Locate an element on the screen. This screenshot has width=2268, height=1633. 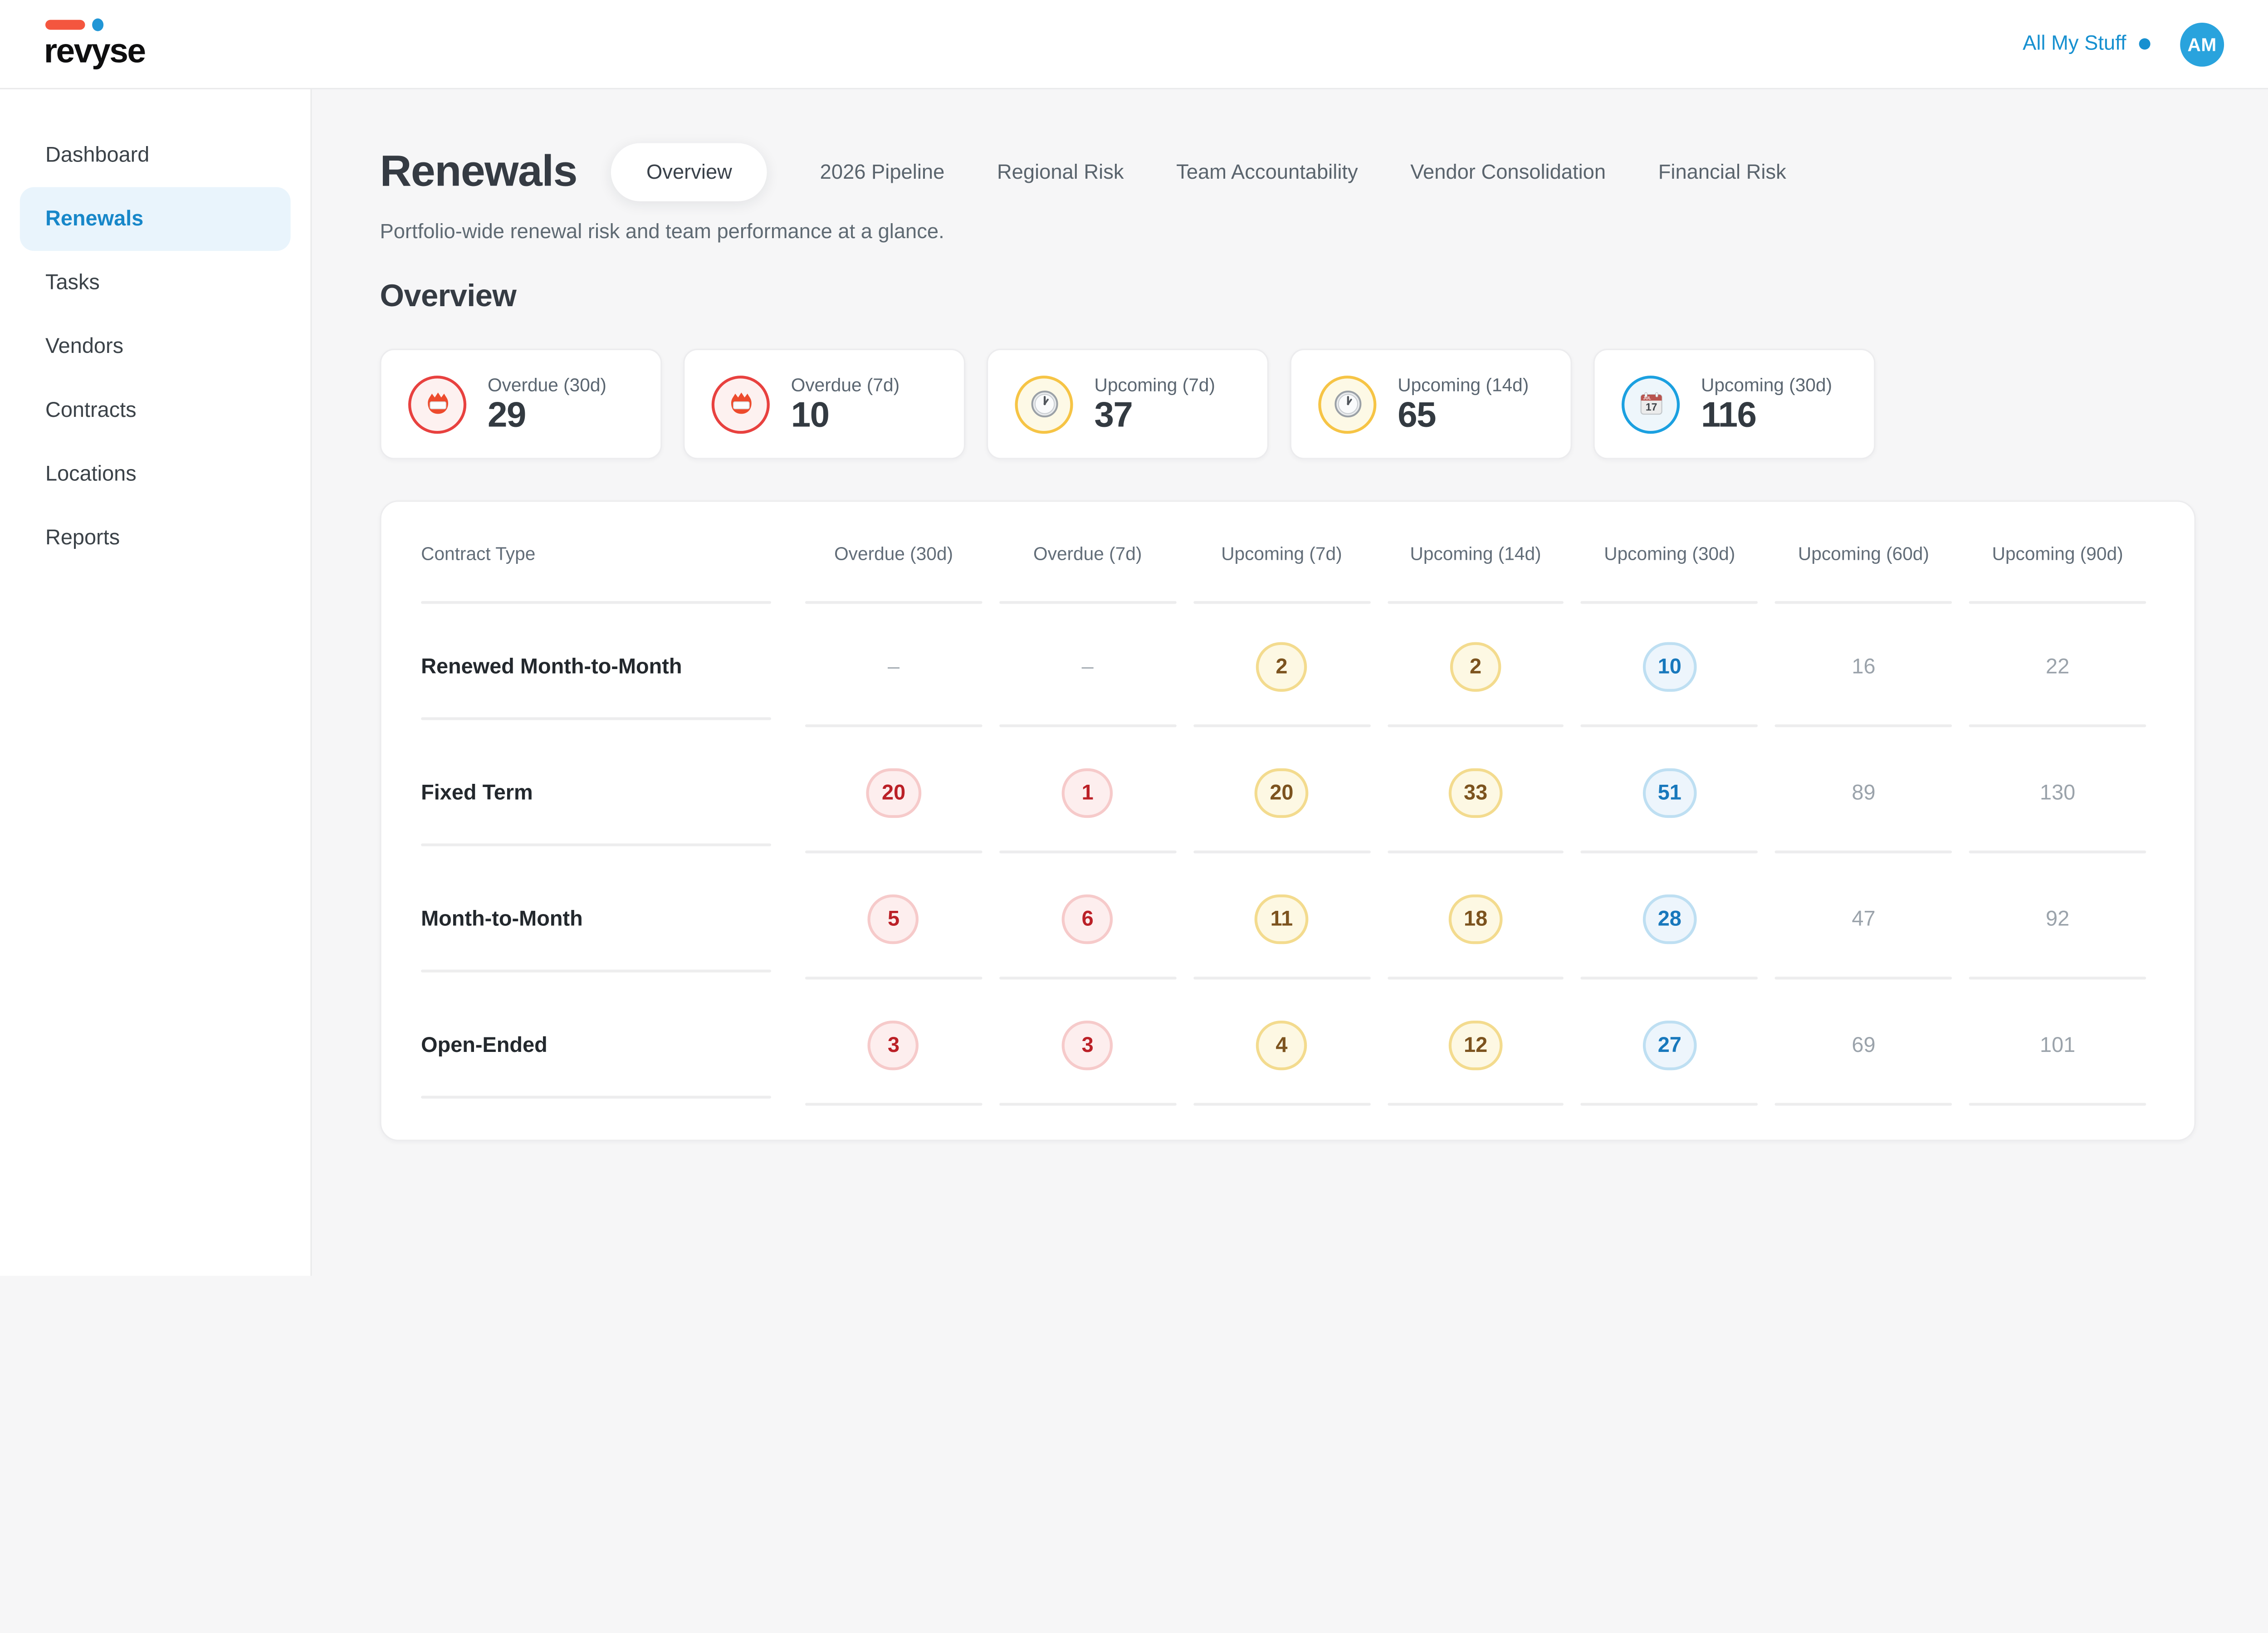
table-cell: 22 is located at coordinates (2058, 667).